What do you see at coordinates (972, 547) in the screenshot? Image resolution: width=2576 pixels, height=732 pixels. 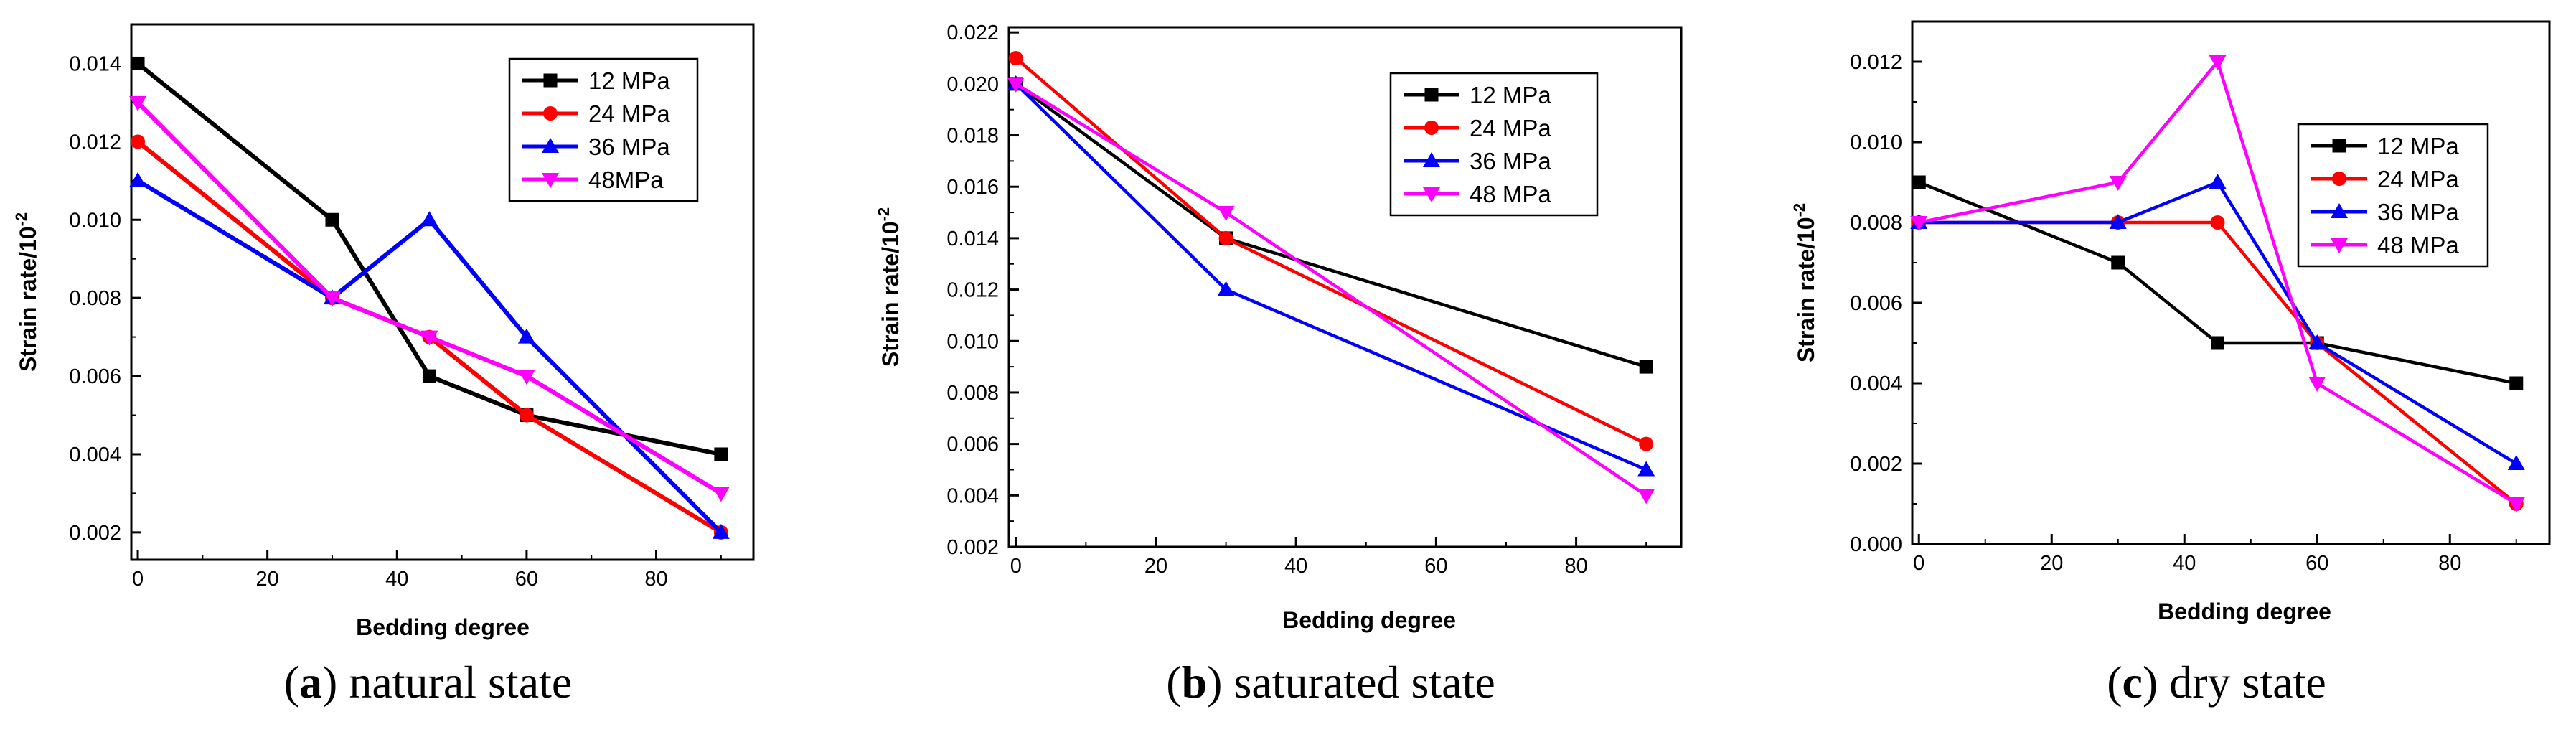 I see `y-tick-label: 0.002` at bounding box center [972, 547].